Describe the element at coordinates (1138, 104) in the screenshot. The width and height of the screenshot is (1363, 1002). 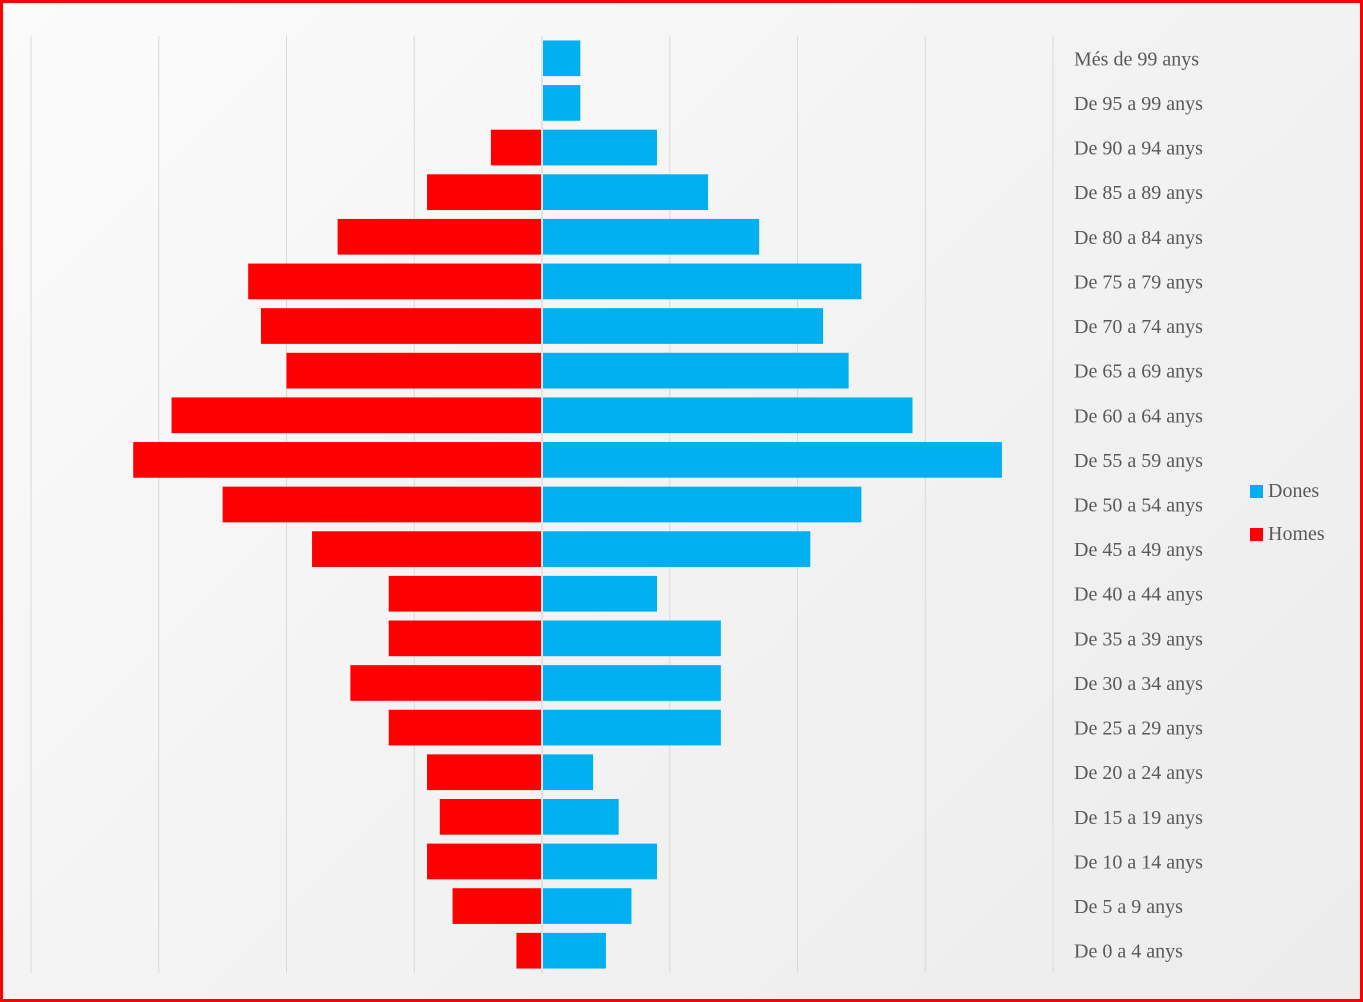
I see `category-label: De 95 a 99 anys` at that location.